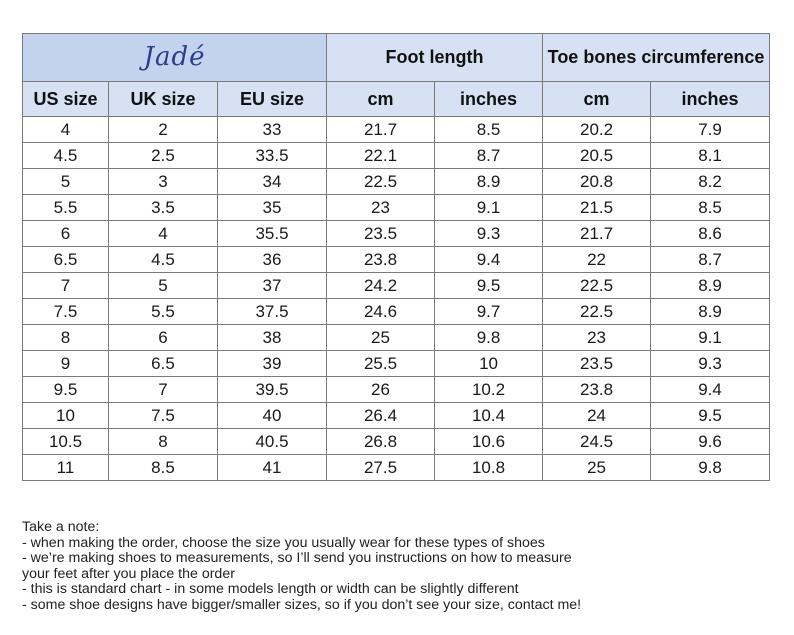 The width and height of the screenshot is (794, 635). Describe the element at coordinates (381, 129) in the screenshot. I see `cell-foot-cm: 21.7` at that location.